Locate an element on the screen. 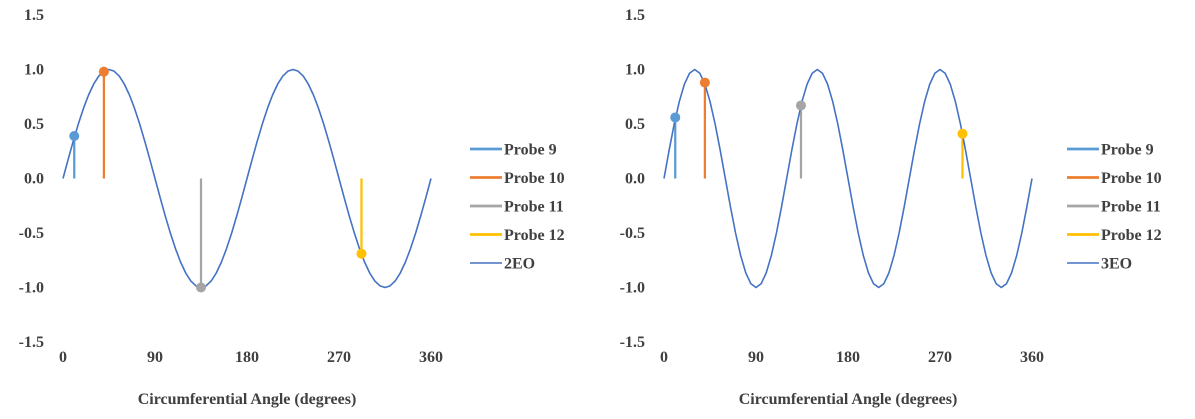 This screenshot has height=419, width=1195. legend-label: 3EO is located at coordinates (1116, 264).